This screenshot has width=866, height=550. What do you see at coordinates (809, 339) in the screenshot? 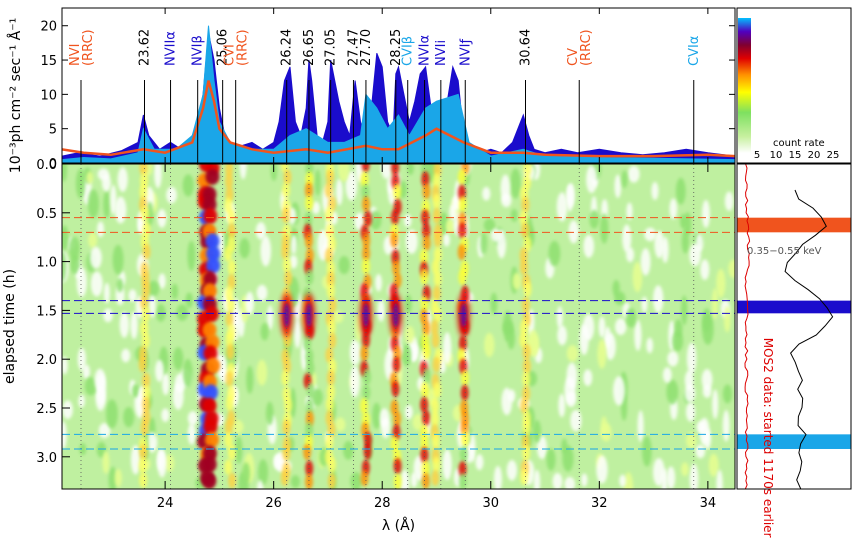
I see `lightcurve-black-series` at bounding box center [809, 339].